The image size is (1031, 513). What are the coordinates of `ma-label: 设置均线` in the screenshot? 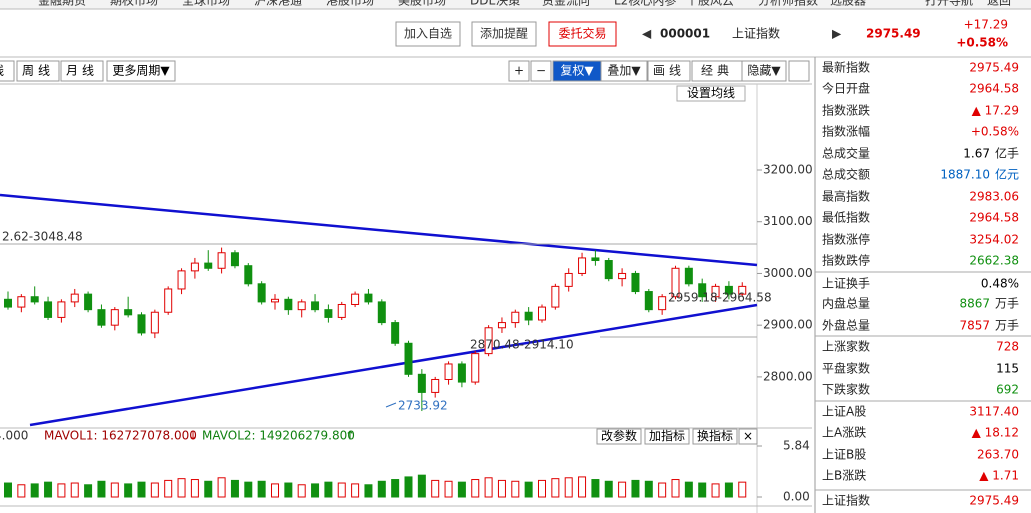 It's located at (711, 93).